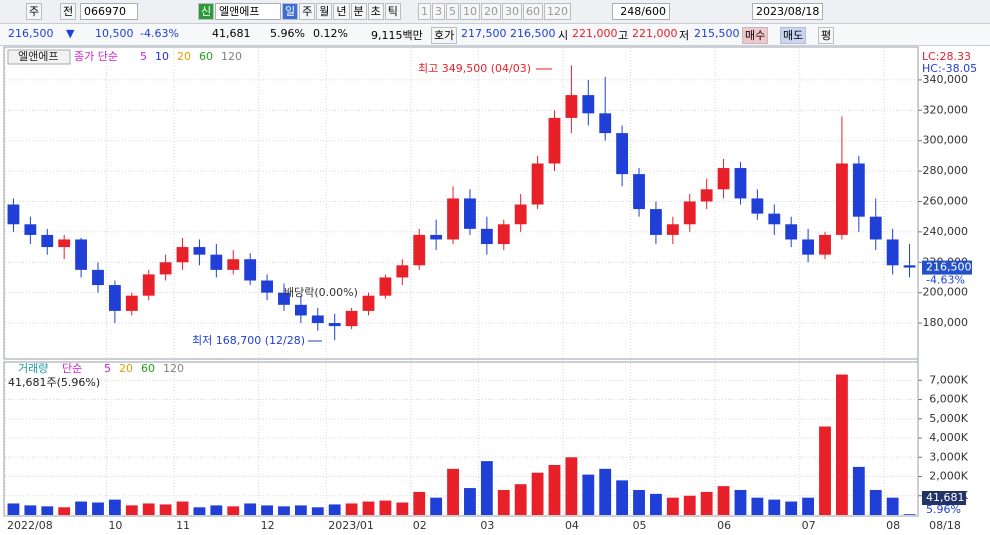  Describe the element at coordinates (324, 11) in the screenshot. I see `period-button: 월` at that location.